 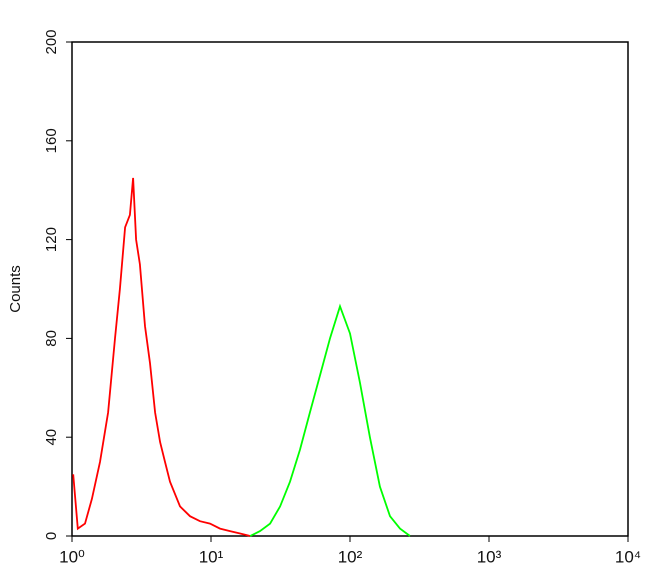 I want to click on y-axis-label: Counts, so click(x=15, y=289).